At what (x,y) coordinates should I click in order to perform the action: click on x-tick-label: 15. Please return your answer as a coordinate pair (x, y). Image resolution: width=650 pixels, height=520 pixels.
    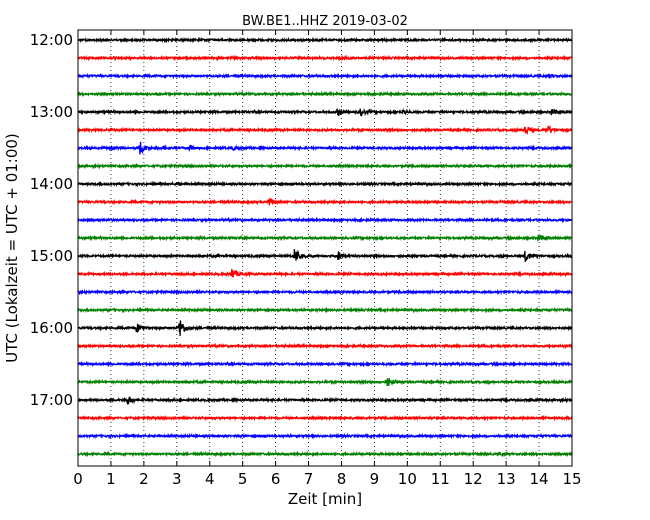
    Looking at the image, I should click on (571, 479).